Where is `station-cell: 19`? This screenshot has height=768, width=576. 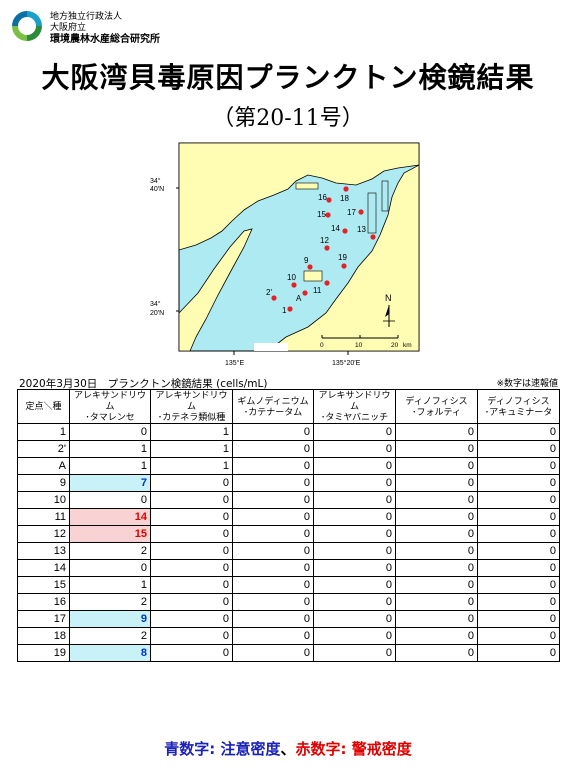
station-cell: 19 is located at coordinates (43, 653).